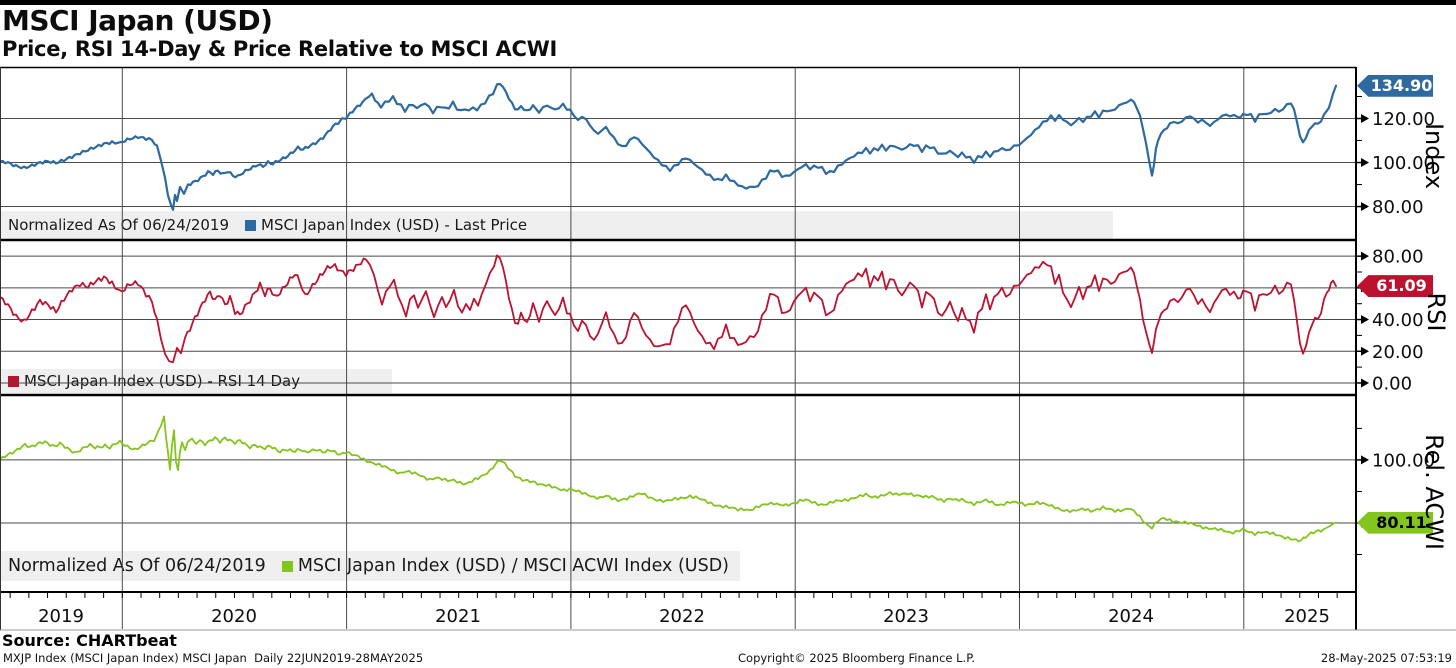 The image size is (1456, 668). What do you see at coordinates (682, 616) in the screenshot?
I see `x-year-label: 2022` at bounding box center [682, 616].